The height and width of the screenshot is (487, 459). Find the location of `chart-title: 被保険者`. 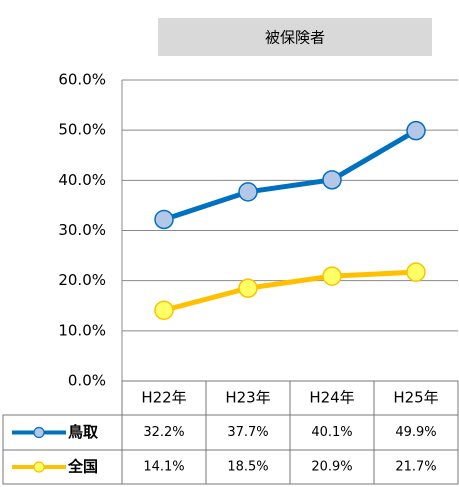

chart-title: 被保険者 is located at coordinates (295, 38).